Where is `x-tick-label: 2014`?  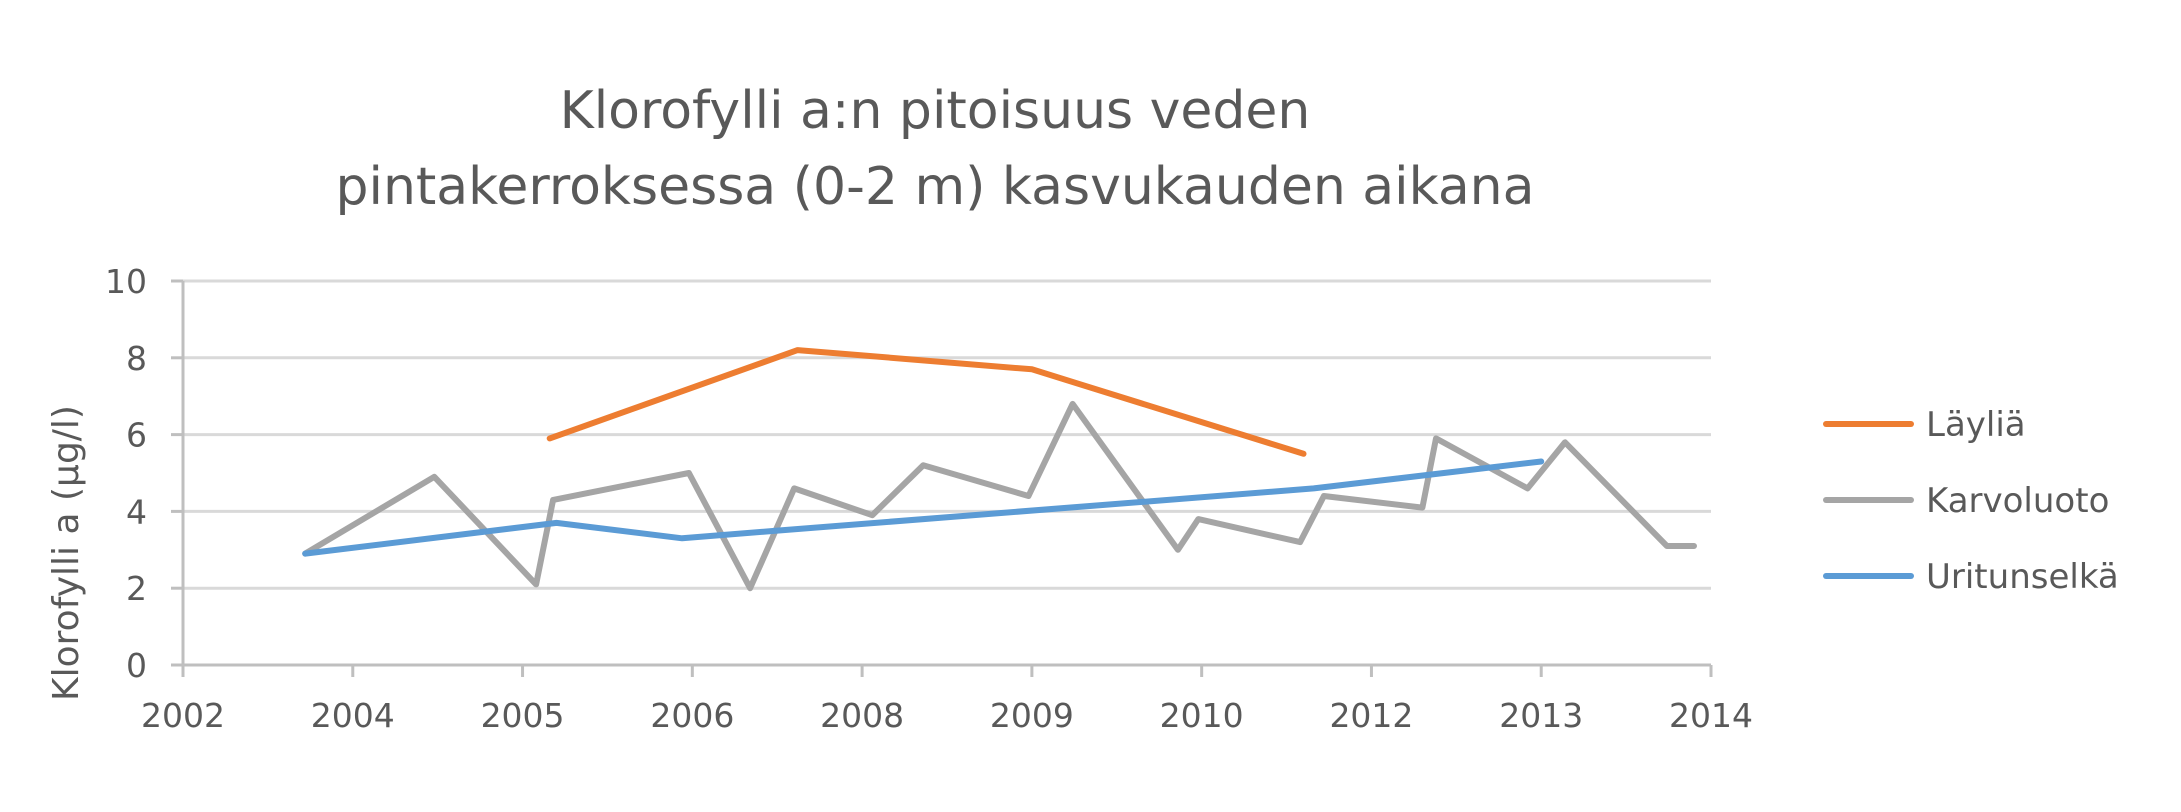
x-tick-label: 2014 is located at coordinates (1711, 715).